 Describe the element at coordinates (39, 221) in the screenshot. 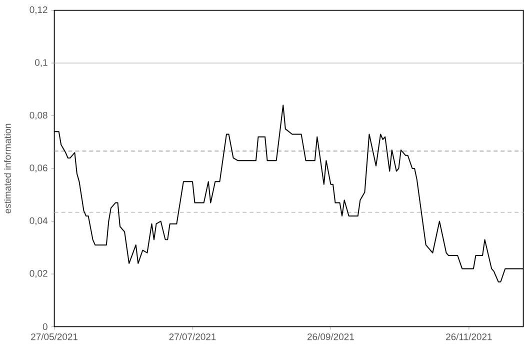

I see `y-tick-label: 0,04` at that location.